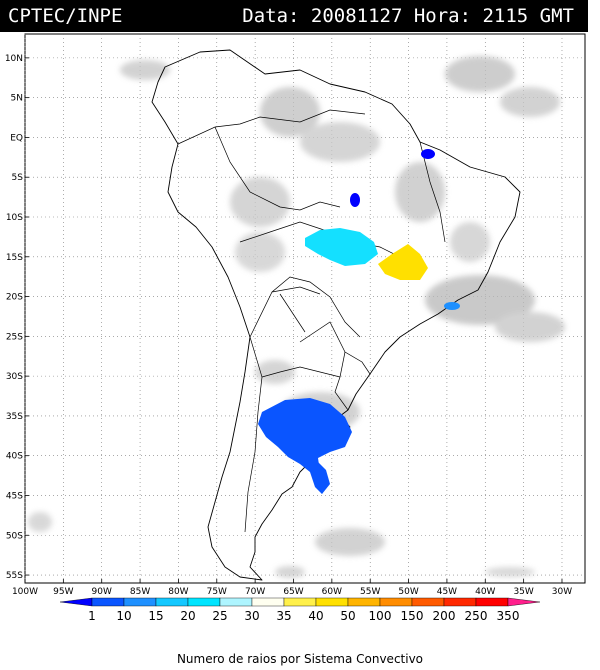 The width and height of the screenshot is (600, 670). I want to click on lat-tick-label: 10S, so click(14, 218).